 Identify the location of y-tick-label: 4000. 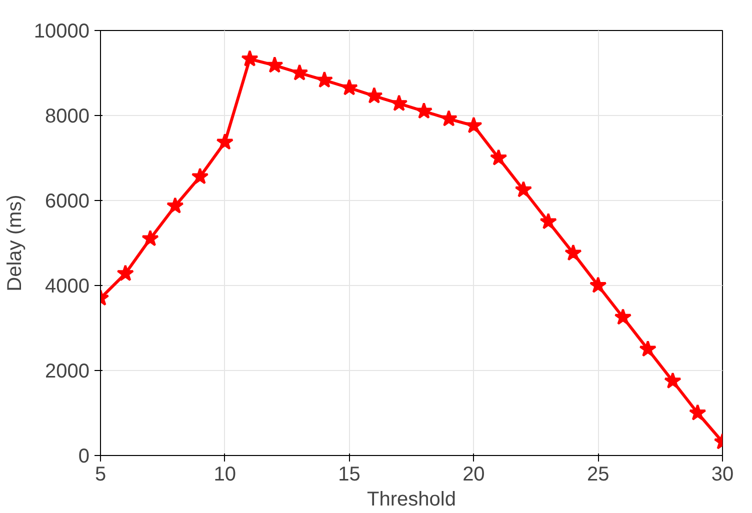
(67, 287).